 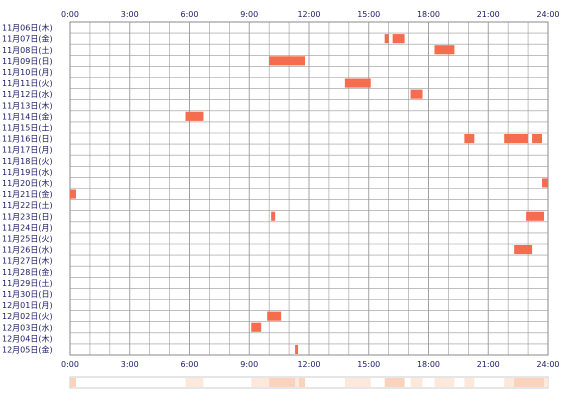 What do you see at coordinates (70, 14) in the screenshot?
I see `top-tick-label: 0:00` at bounding box center [70, 14].